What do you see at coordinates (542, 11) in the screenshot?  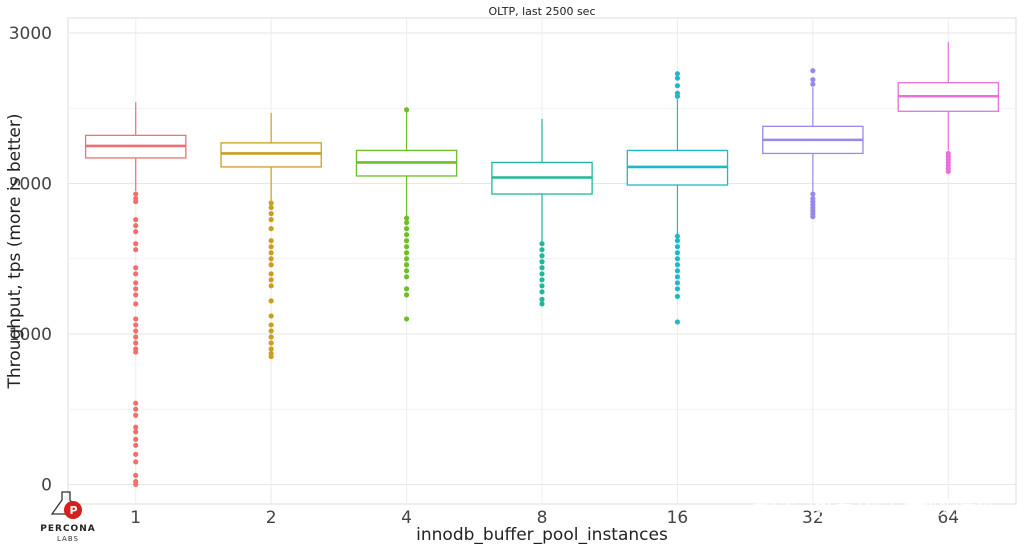 I see `chart-title: OLTP, last 2500 sec` at bounding box center [542, 11].